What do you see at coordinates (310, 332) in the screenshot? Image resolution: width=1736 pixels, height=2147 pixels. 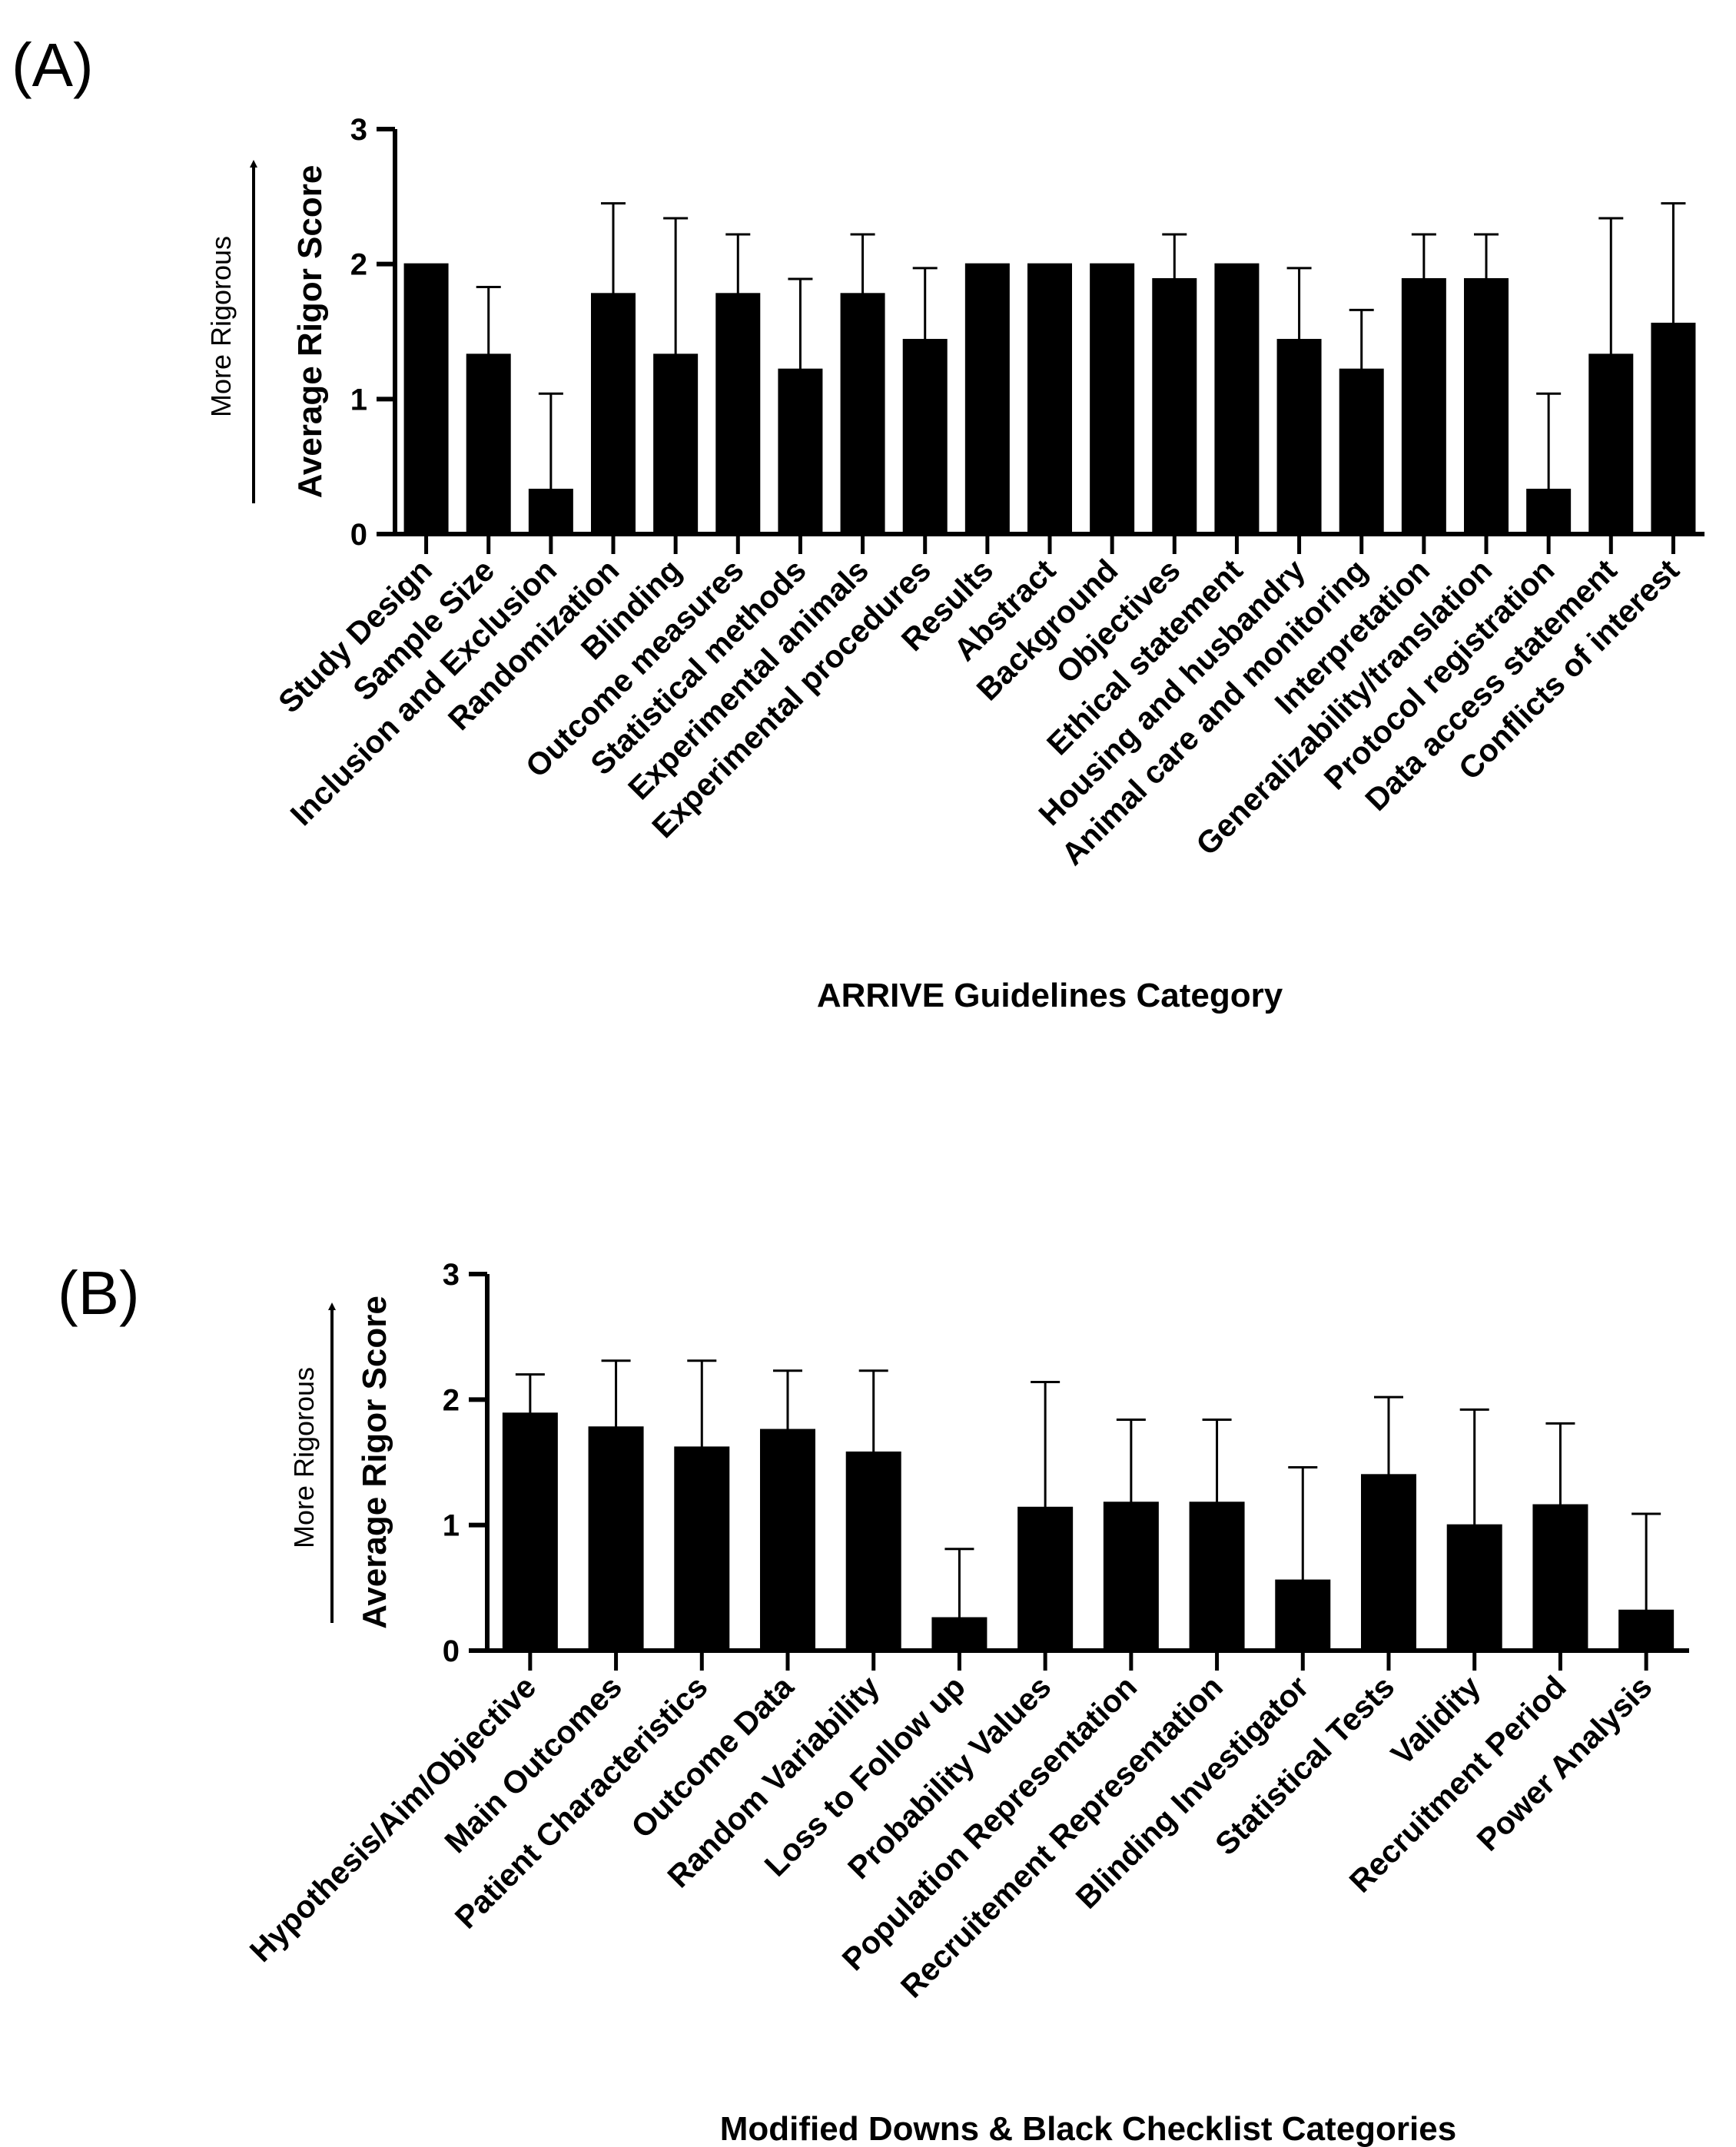 I see `y-axis-title-a: Average Rigor Score` at bounding box center [310, 332].